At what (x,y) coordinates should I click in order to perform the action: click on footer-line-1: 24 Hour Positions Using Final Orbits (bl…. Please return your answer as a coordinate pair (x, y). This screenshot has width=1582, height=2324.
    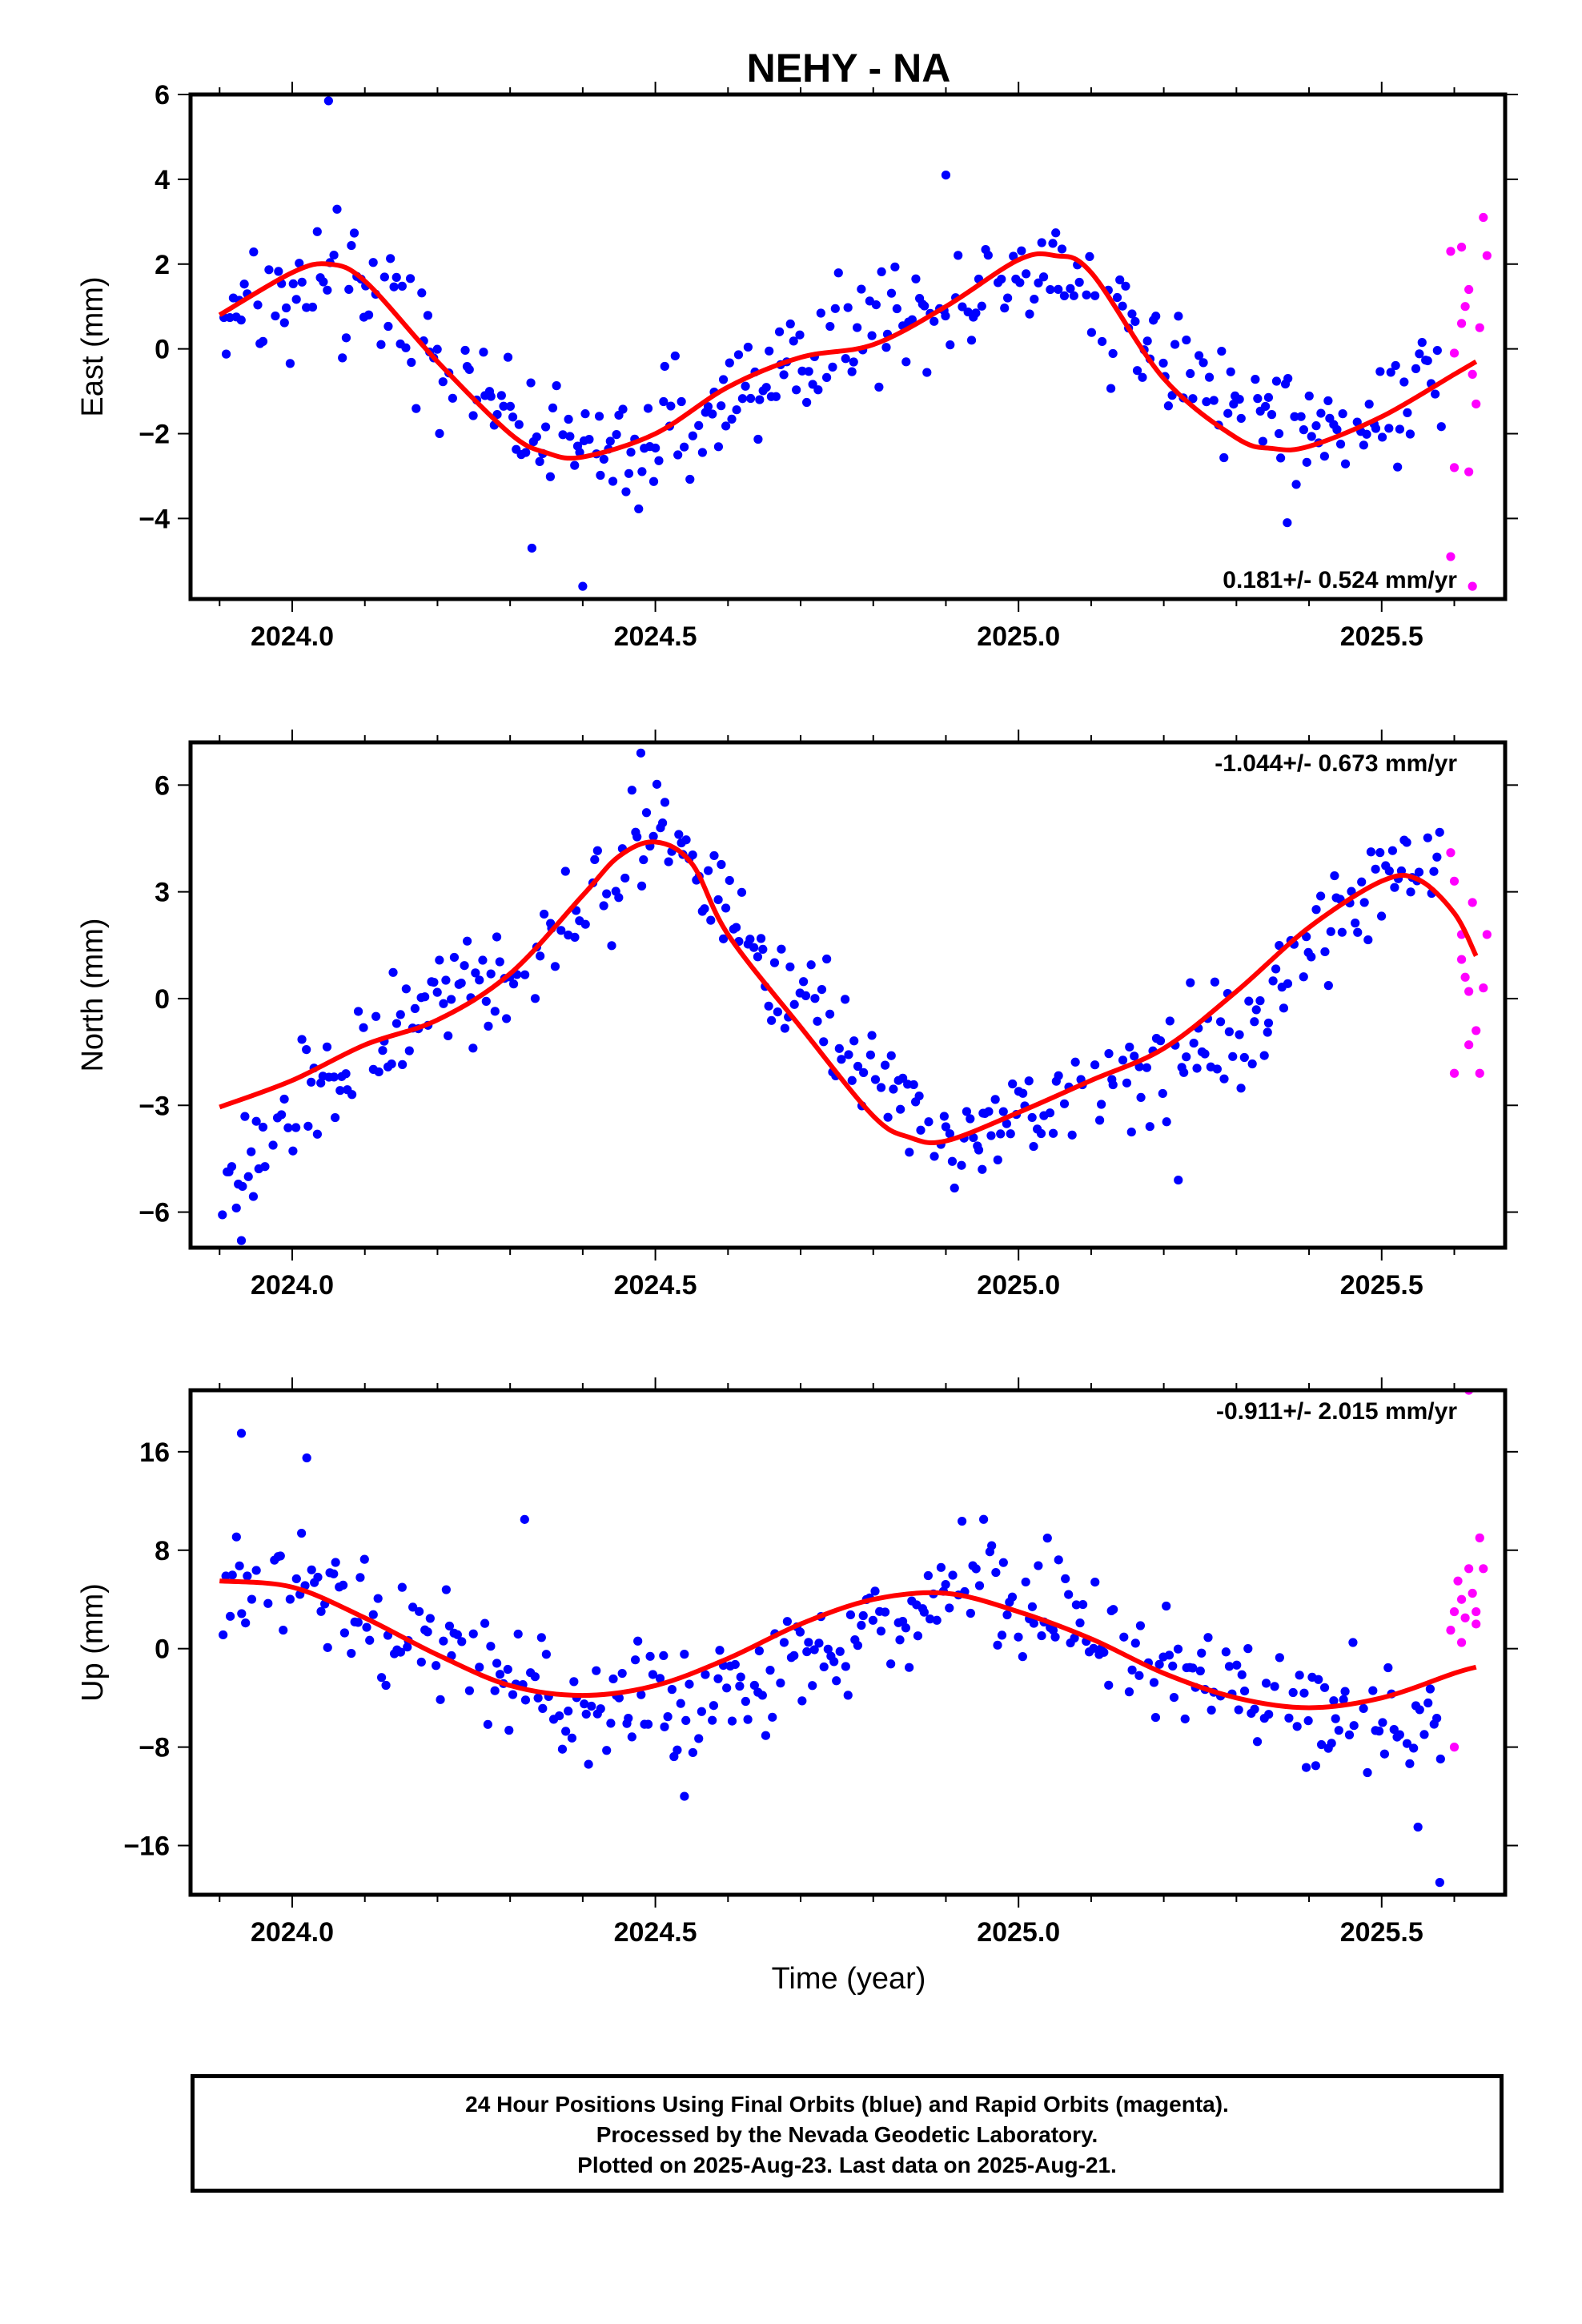
    Looking at the image, I should click on (847, 2104).